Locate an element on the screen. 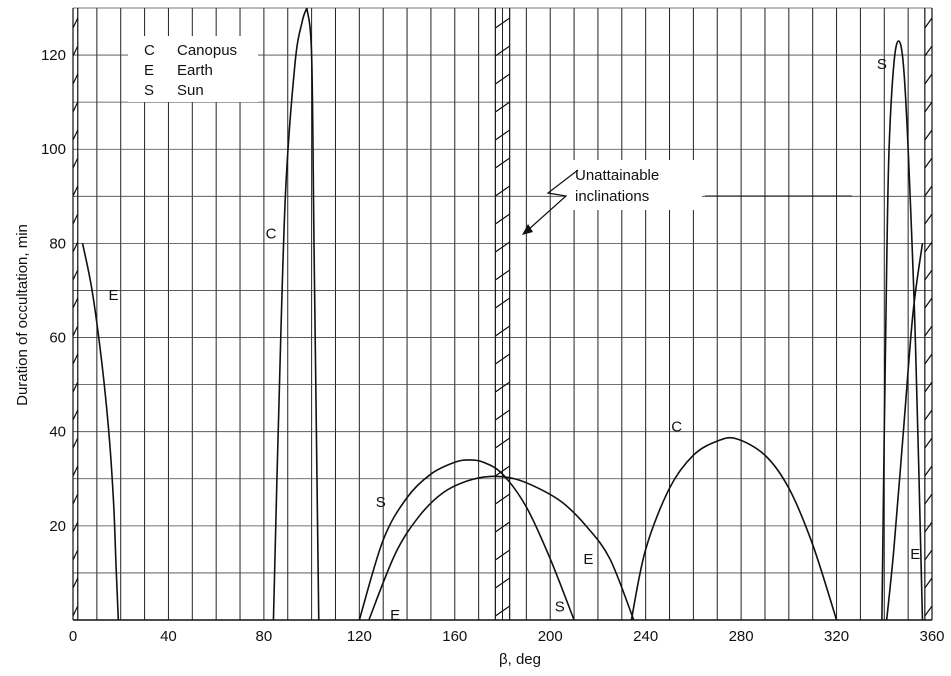 Image resolution: width=951 pixels, height=676 pixels. x-tick-label-320: 320 is located at coordinates (836, 636).